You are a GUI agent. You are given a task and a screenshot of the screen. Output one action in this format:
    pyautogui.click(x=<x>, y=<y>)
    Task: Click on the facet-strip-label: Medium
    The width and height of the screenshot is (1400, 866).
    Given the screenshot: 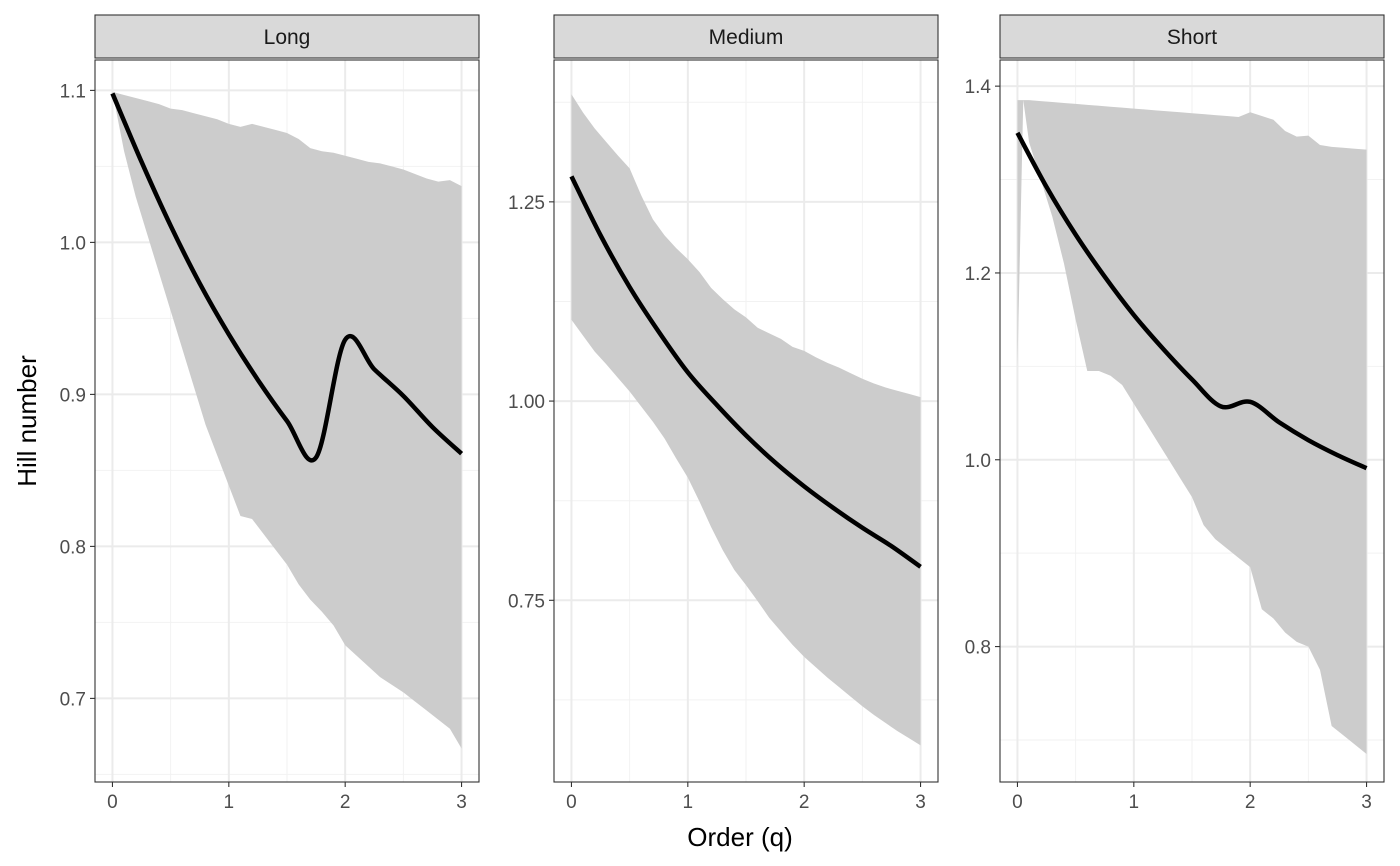 What is the action you would take?
    pyautogui.click(x=746, y=37)
    